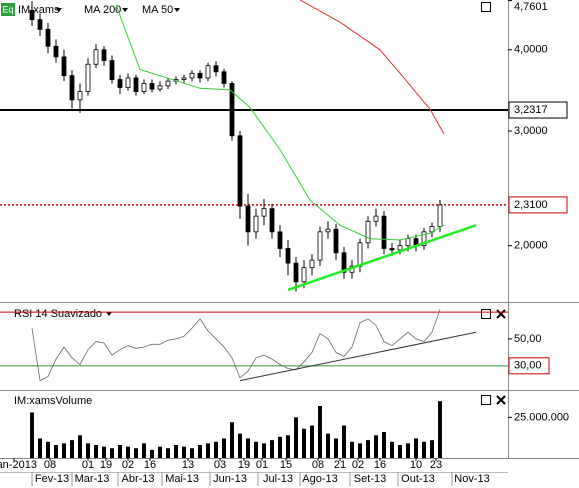 This screenshot has height=488, width=579. Describe the element at coordinates (18, 465) in the screenshot. I see `x-tick-label: Jan-2013` at that location.